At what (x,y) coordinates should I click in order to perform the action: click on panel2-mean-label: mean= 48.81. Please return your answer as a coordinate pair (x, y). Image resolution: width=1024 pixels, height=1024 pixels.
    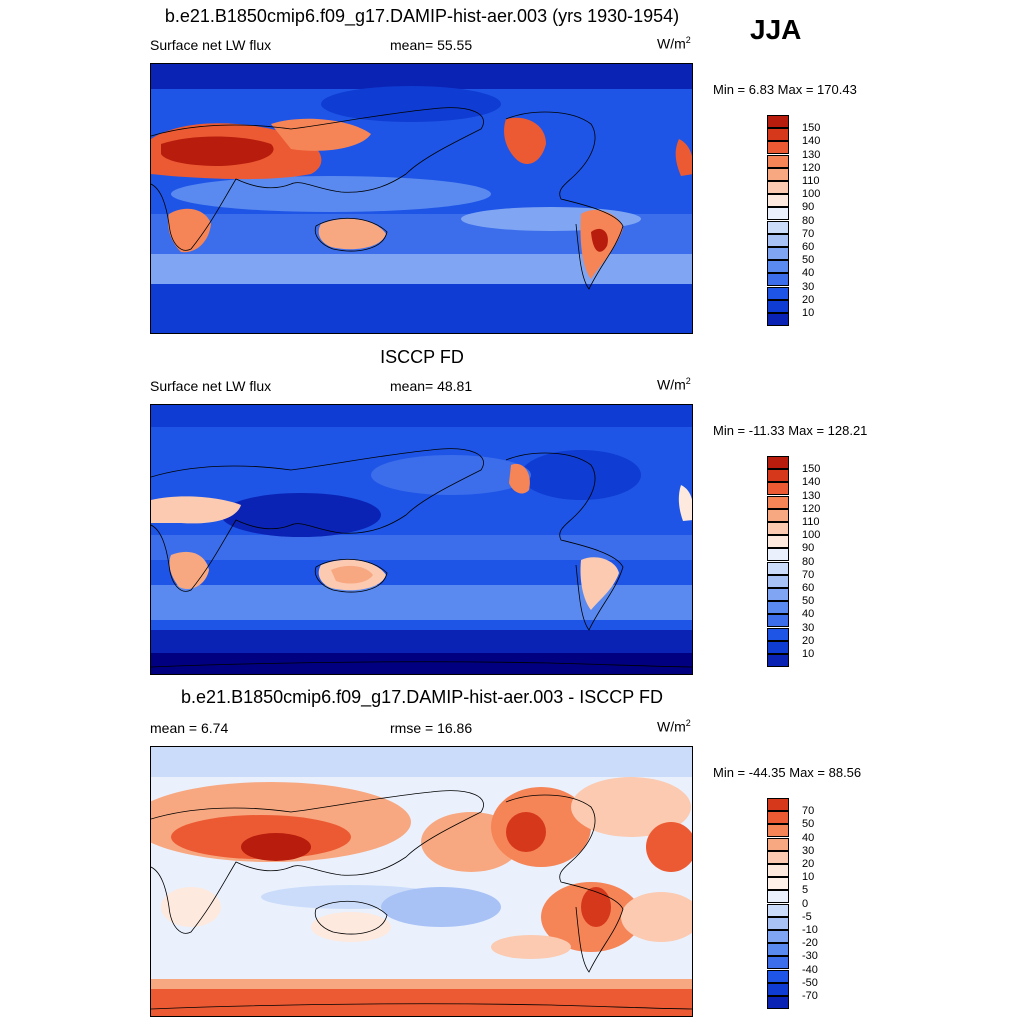
    Looking at the image, I should click on (431, 386).